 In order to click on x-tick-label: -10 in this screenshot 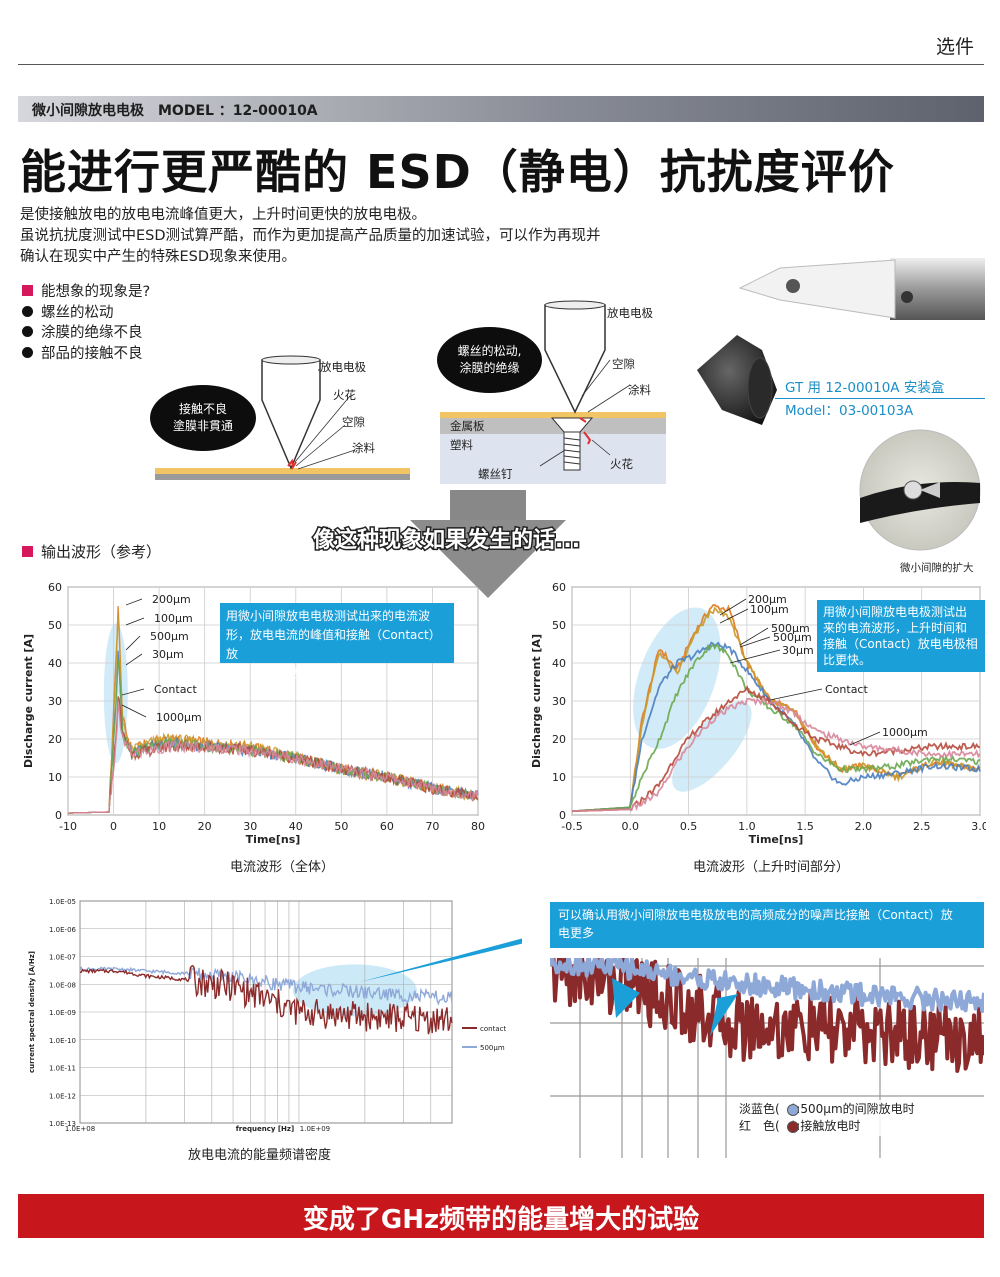, I will do `click(68, 826)`.